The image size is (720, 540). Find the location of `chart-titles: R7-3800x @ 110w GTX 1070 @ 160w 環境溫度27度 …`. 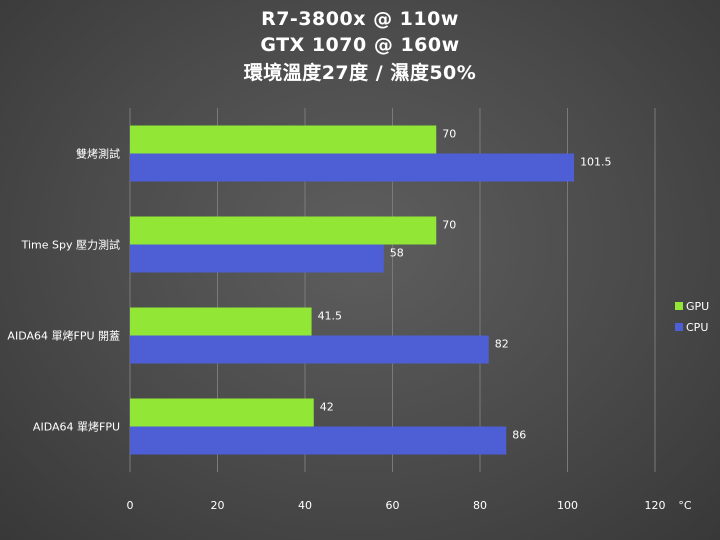

chart-titles: R7-3800x @ 110w GTX 1070 @ 160w 環境溫度27度 … is located at coordinates (360, 46).